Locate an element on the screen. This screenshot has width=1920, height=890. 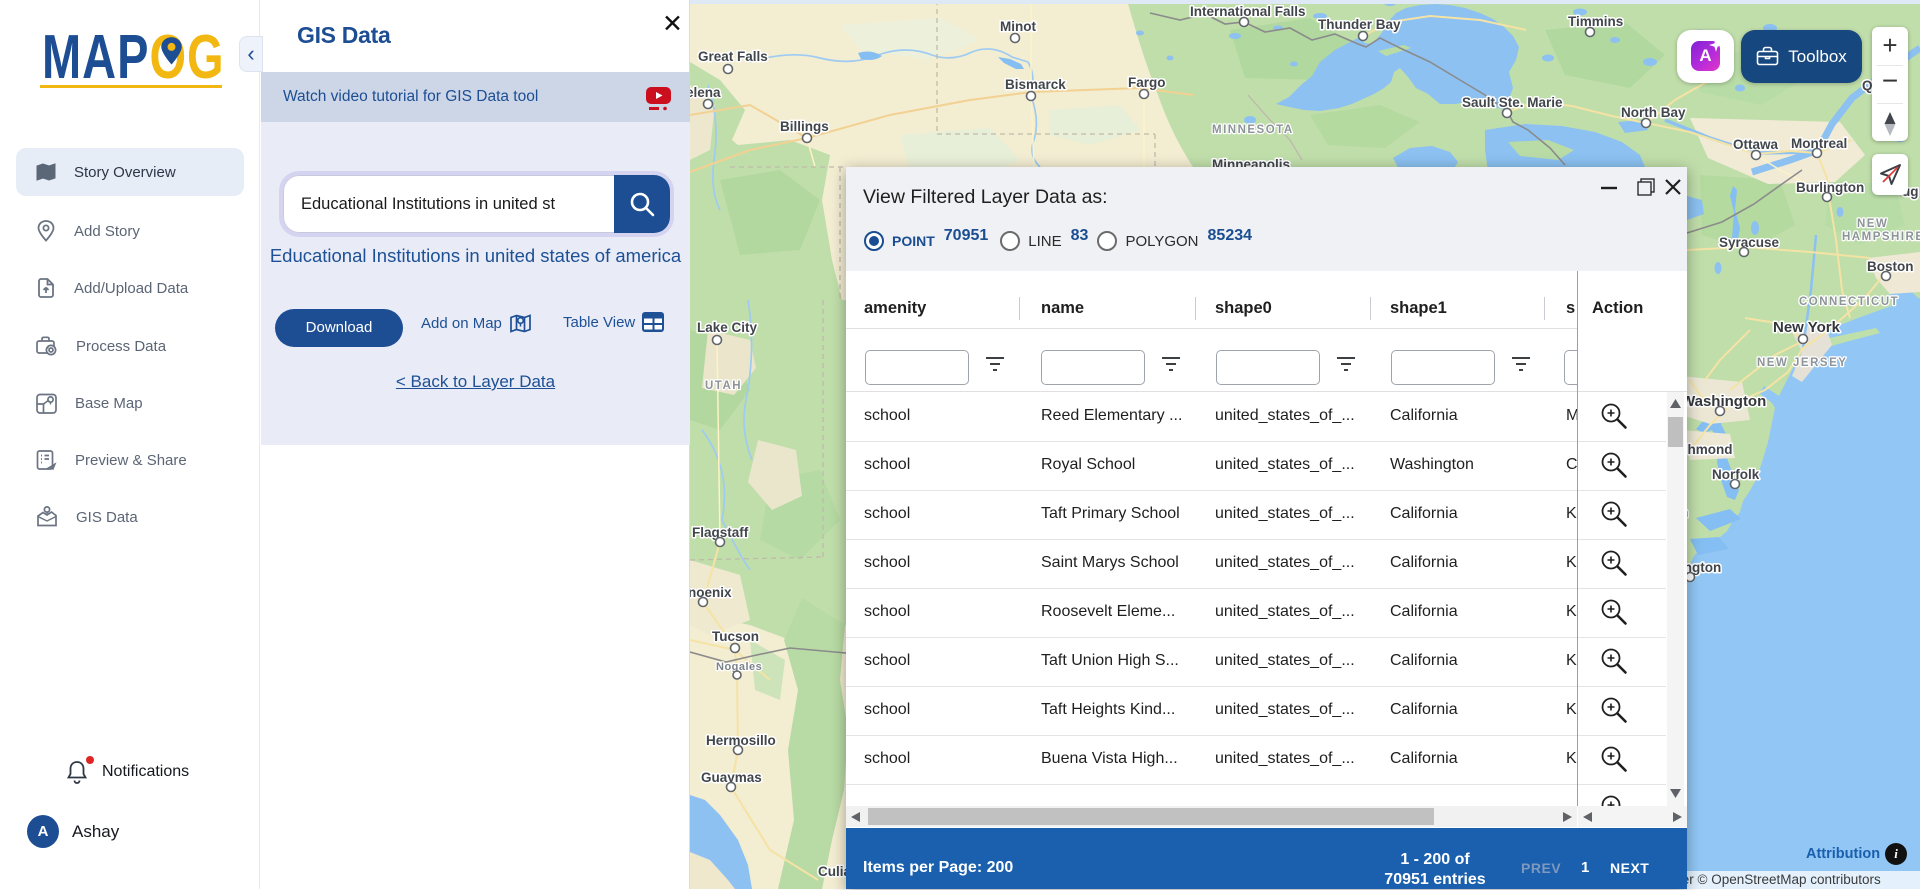
svg-text: Tucson is located at coordinates (735, 636).